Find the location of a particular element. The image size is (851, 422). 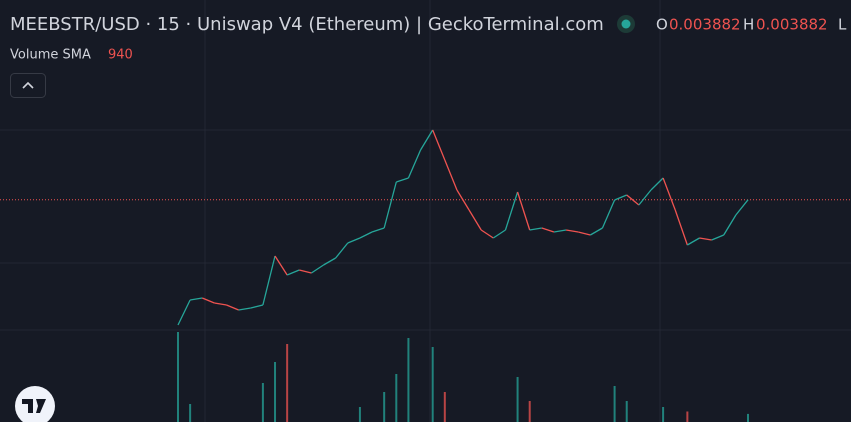

tv-logo is located at coordinates (35, 404).